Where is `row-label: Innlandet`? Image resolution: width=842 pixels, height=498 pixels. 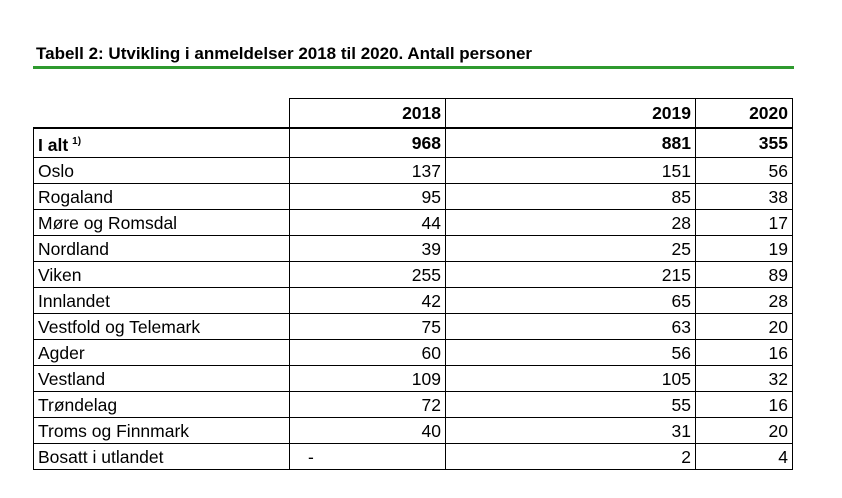
row-label: Innlandet is located at coordinates (161, 300).